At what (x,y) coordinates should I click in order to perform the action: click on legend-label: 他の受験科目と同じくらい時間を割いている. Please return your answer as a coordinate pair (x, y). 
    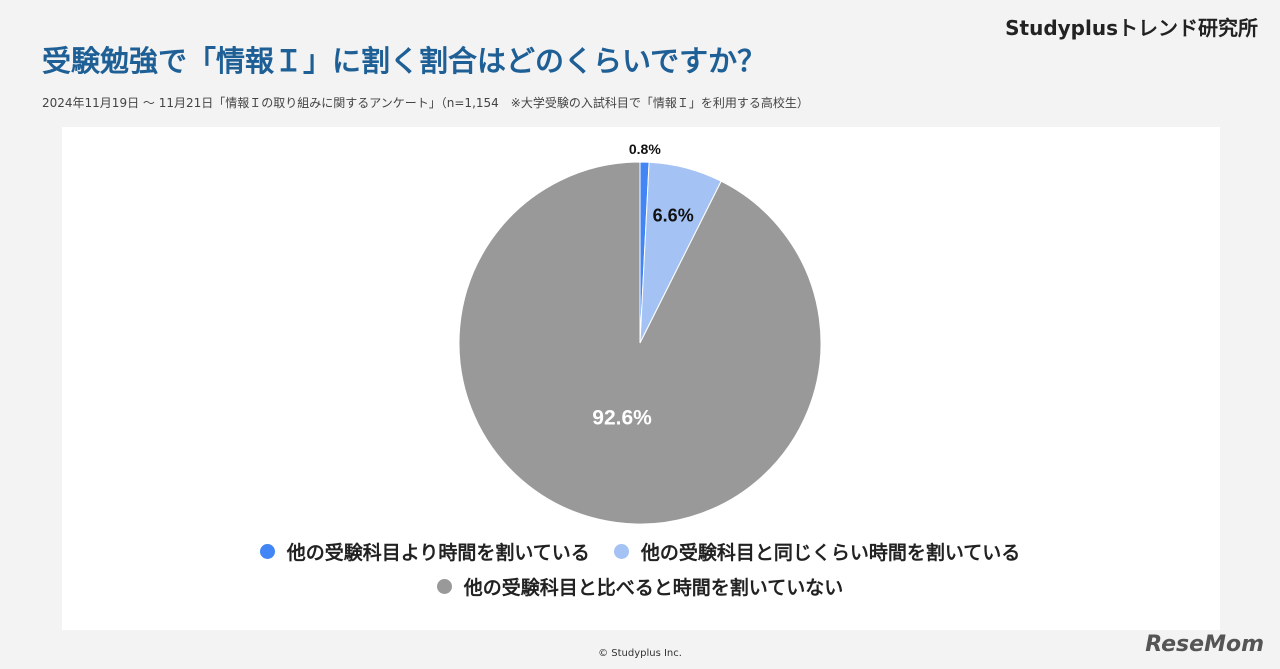
    Looking at the image, I should click on (830, 553).